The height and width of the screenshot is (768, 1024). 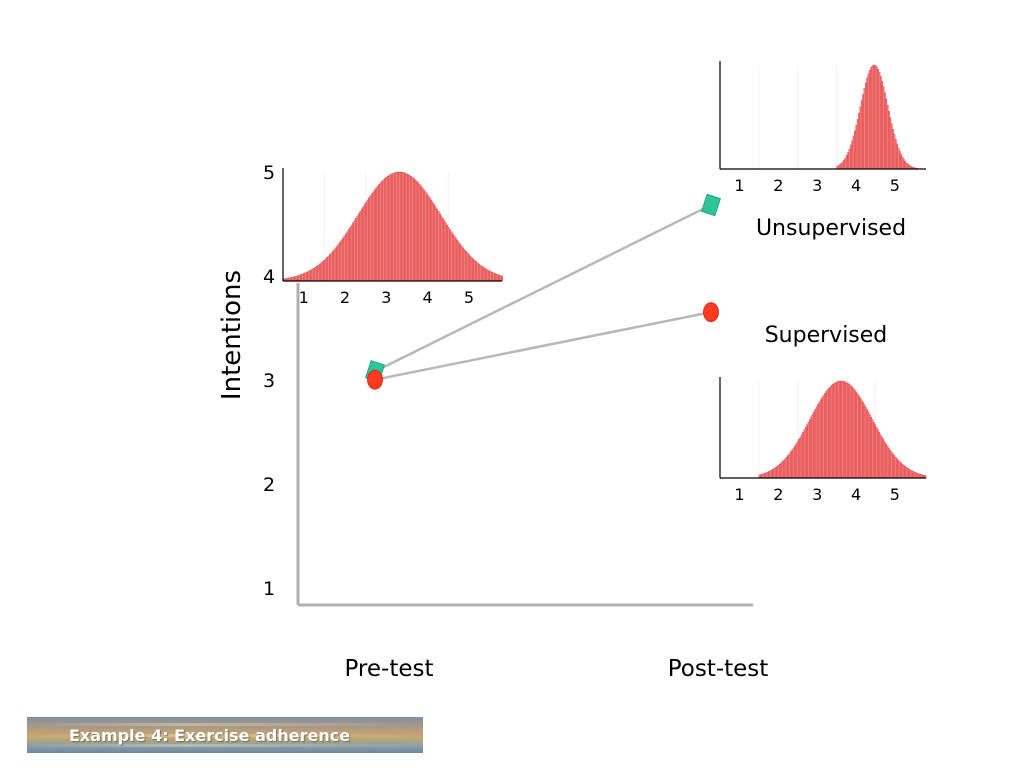 I want to click on unsupervised-label: Unsupervised, so click(x=831, y=228).